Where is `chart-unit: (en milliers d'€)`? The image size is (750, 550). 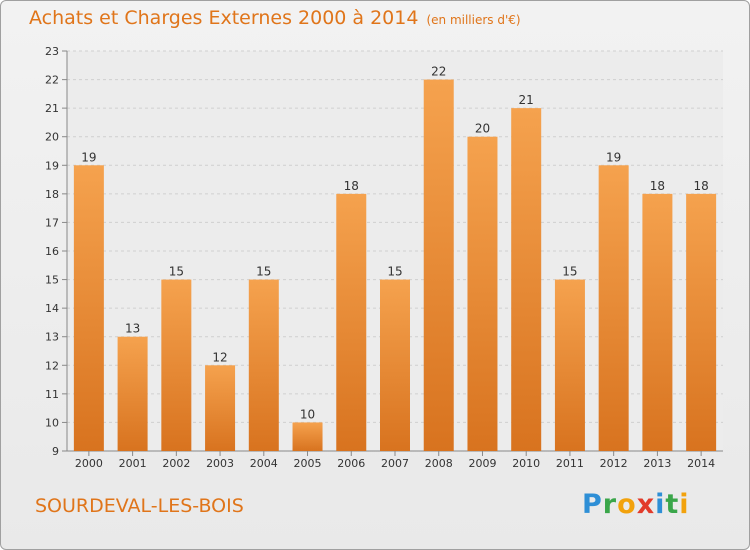 chart-unit: (en milliers d'€) is located at coordinates (473, 20).